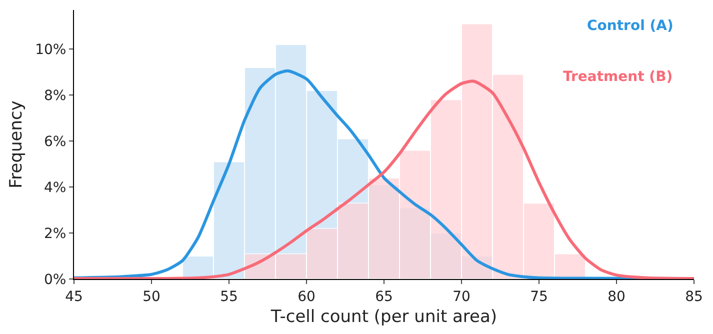 This screenshot has height=334, width=713. I want to click on x-tick-label: 80, so click(617, 296).